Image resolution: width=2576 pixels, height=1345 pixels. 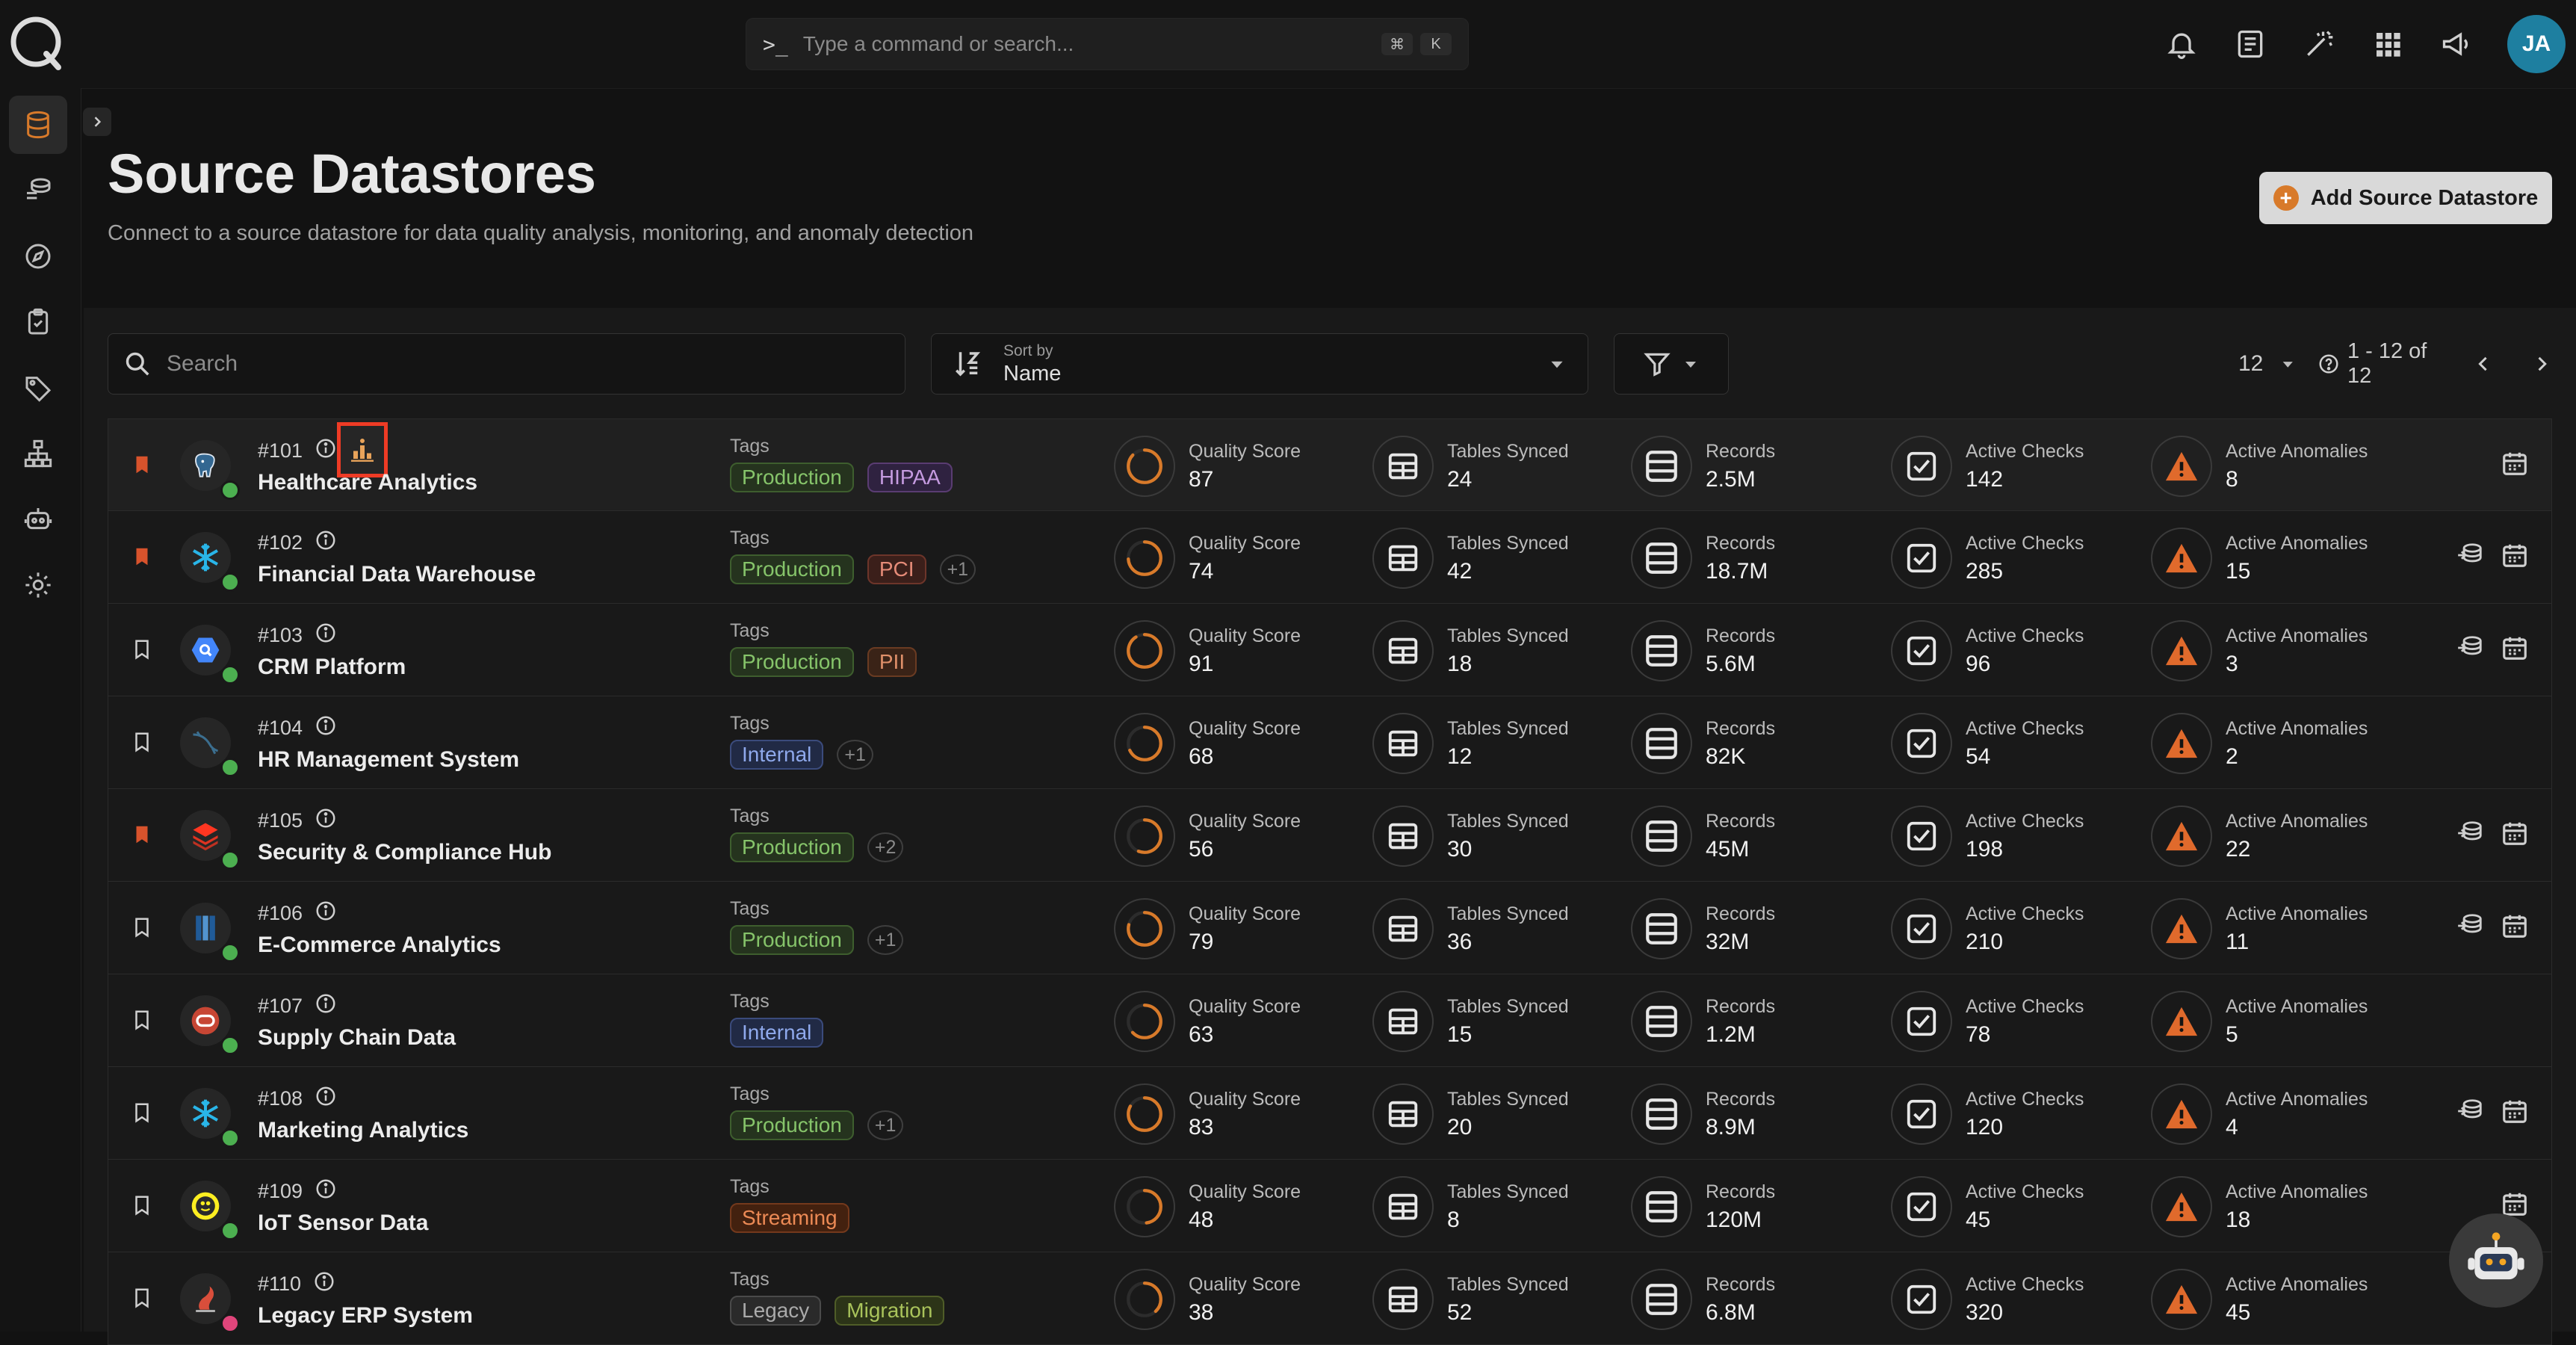 I want to click on tag-badge: Migration, so click(x=890, y=1311).